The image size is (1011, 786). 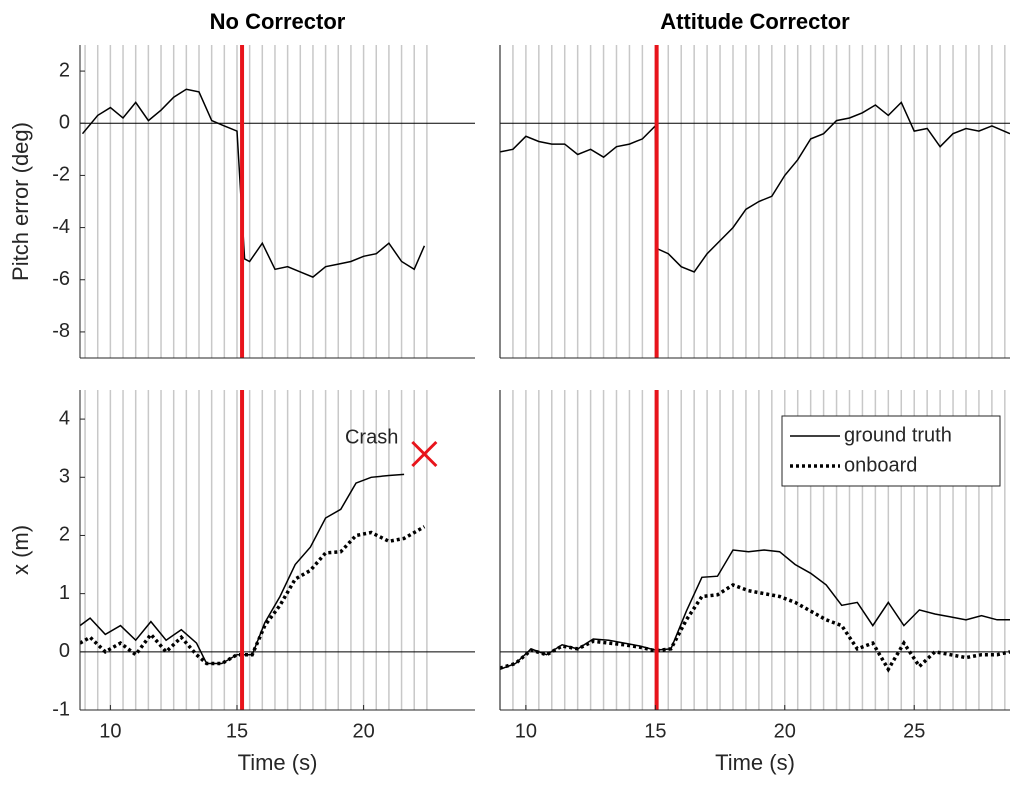 I want to click on y-axis-label: Pitch error (deg), so click(x=20, y=201).